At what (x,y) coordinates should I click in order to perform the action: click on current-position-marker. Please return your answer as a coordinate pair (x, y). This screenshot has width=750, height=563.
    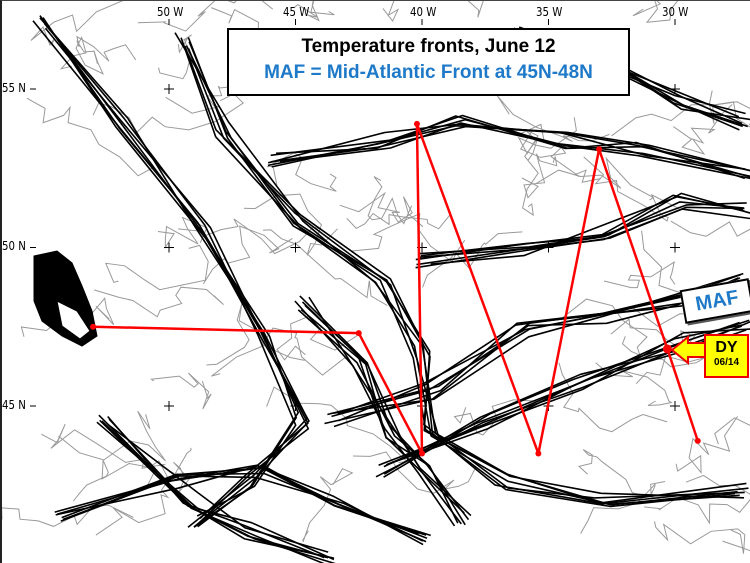
    Looking at the image, I should click on (667, 349).